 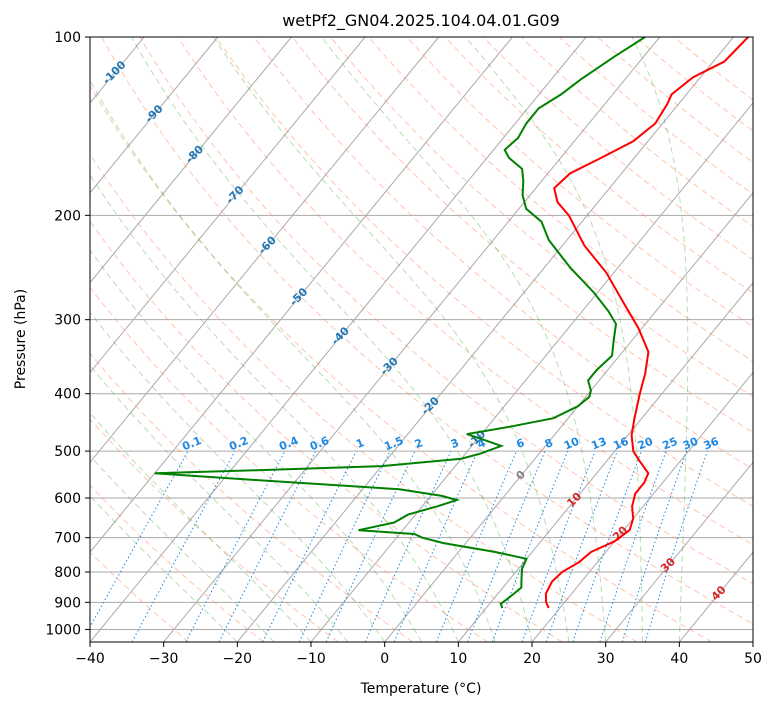 What do you see at coordinates (67, 573) in the screenshot?
I see `y-tick-label: 800` at bounding box center [67, 573].